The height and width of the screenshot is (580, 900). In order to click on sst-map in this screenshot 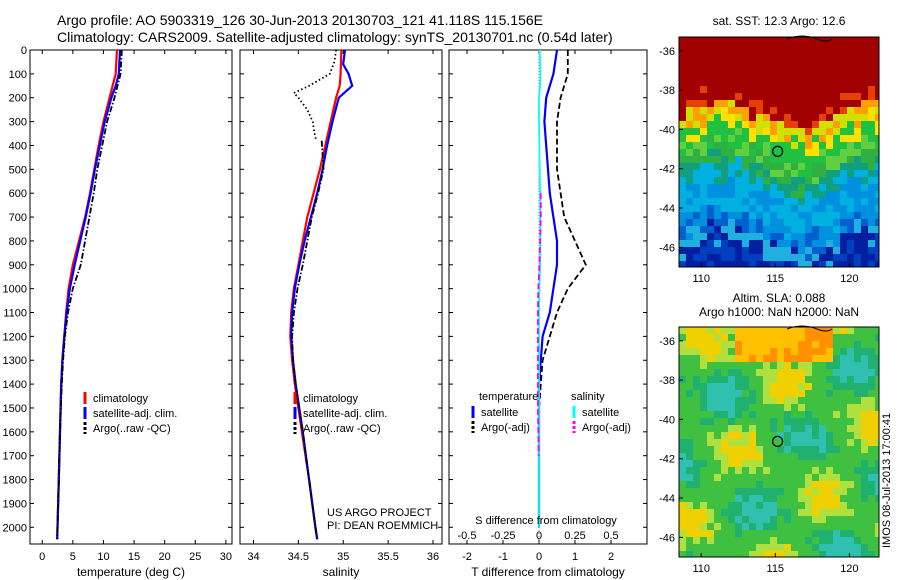, I will do `click(779, 152)`.